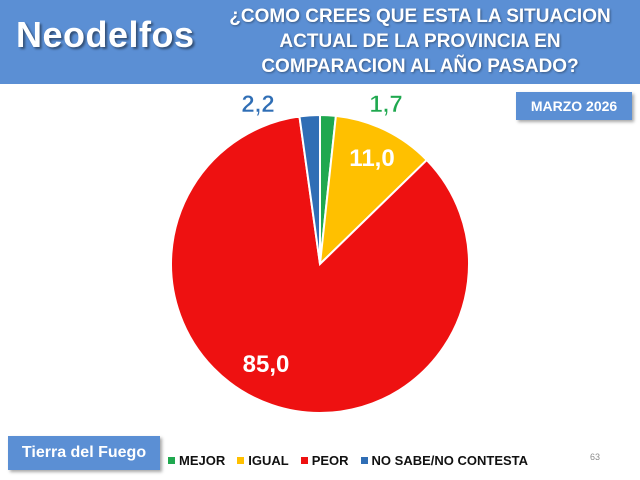 The height and width of the screenshot is (480, 640). What do you see at coordinates (268, 460) in the screenshot?
I see `legend-label: IGUAL` at bounding box center [268, 460].